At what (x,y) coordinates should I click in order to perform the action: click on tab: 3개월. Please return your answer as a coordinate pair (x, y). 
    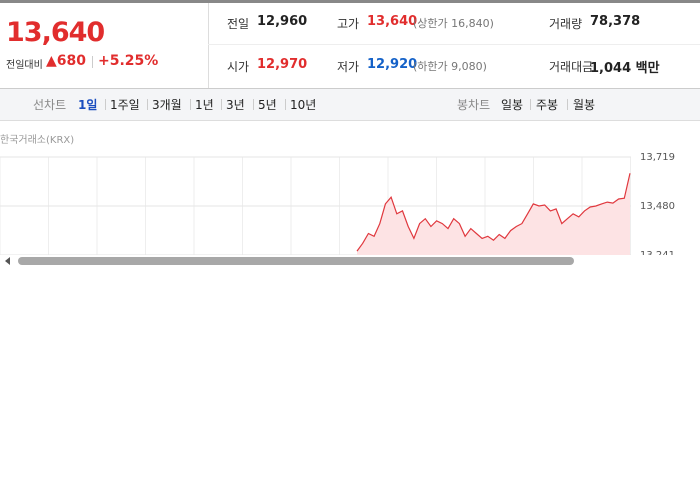
    Looking at the image, I should click on (167, 105).